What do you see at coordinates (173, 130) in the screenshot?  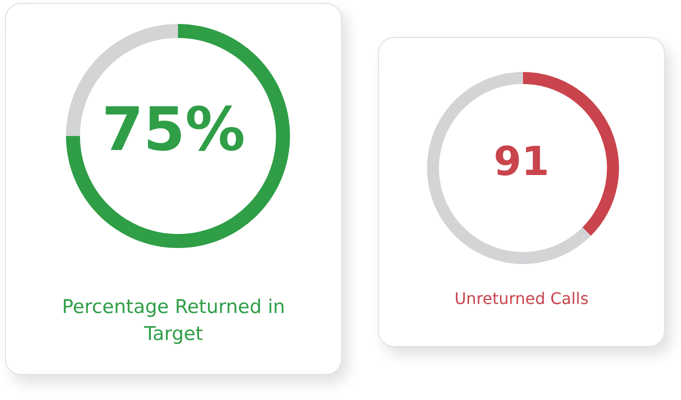 I see `text: 75%` at bounding box center [173, 130].